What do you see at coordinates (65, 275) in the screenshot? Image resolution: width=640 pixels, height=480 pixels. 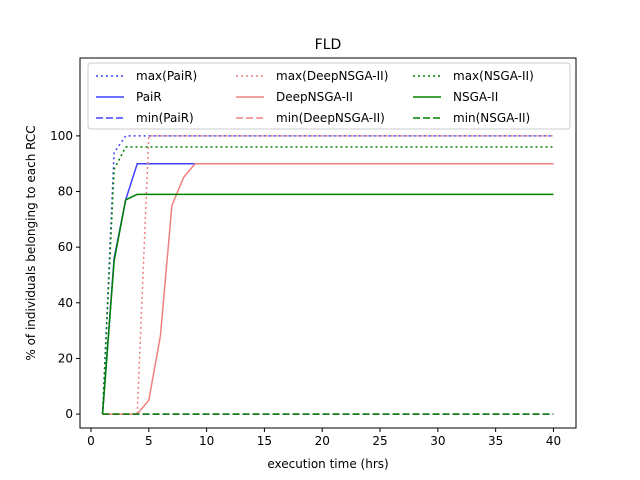 I see `y-axis-ticks: 0 20 40 60 80 100` at bounding box center [65, 275].